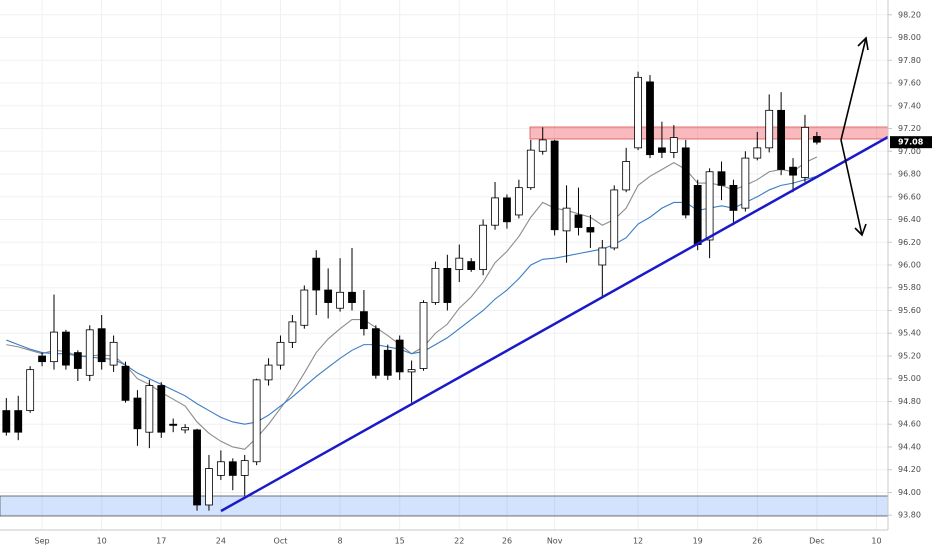 Image resolution: width=932 pixels, height=550 pixels. I want to click on x-tick-label: Dec, so click(816, 541).